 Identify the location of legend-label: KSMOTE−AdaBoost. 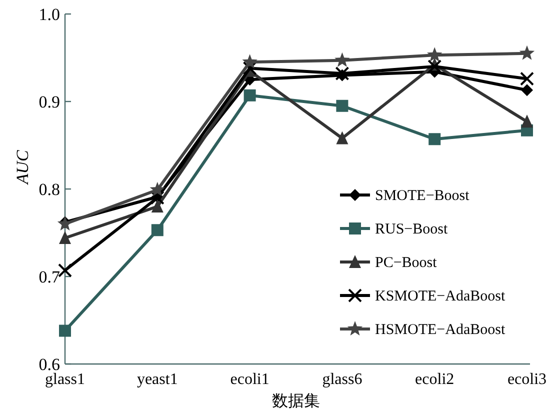
(440, 296).